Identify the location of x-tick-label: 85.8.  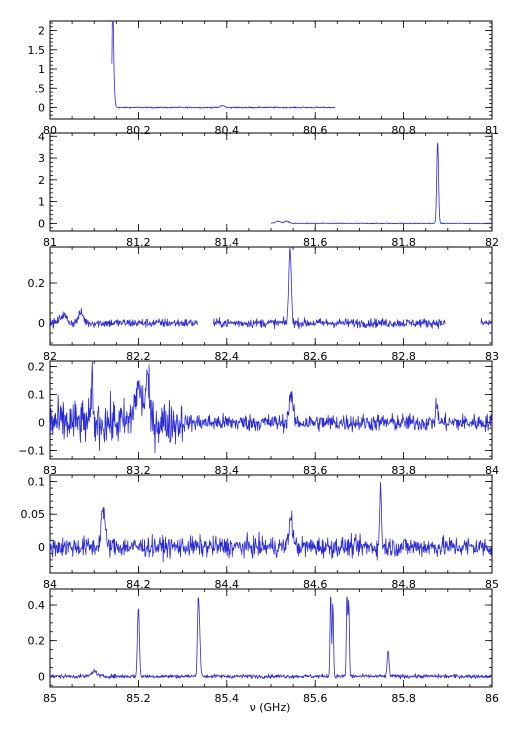
(403, 698).